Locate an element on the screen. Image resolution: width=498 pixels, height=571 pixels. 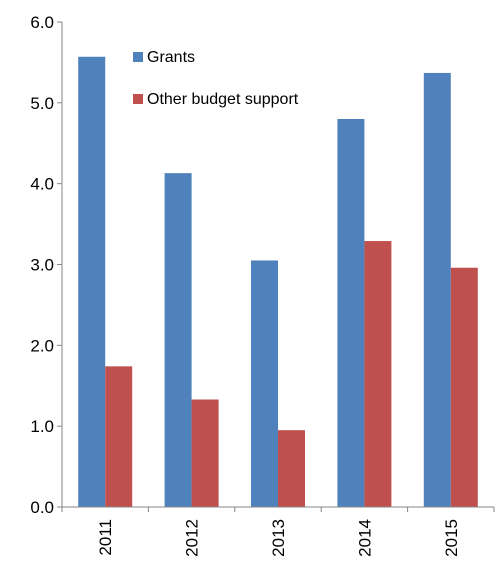
legend-label: Other budget support is located at coordinates (223, 99).